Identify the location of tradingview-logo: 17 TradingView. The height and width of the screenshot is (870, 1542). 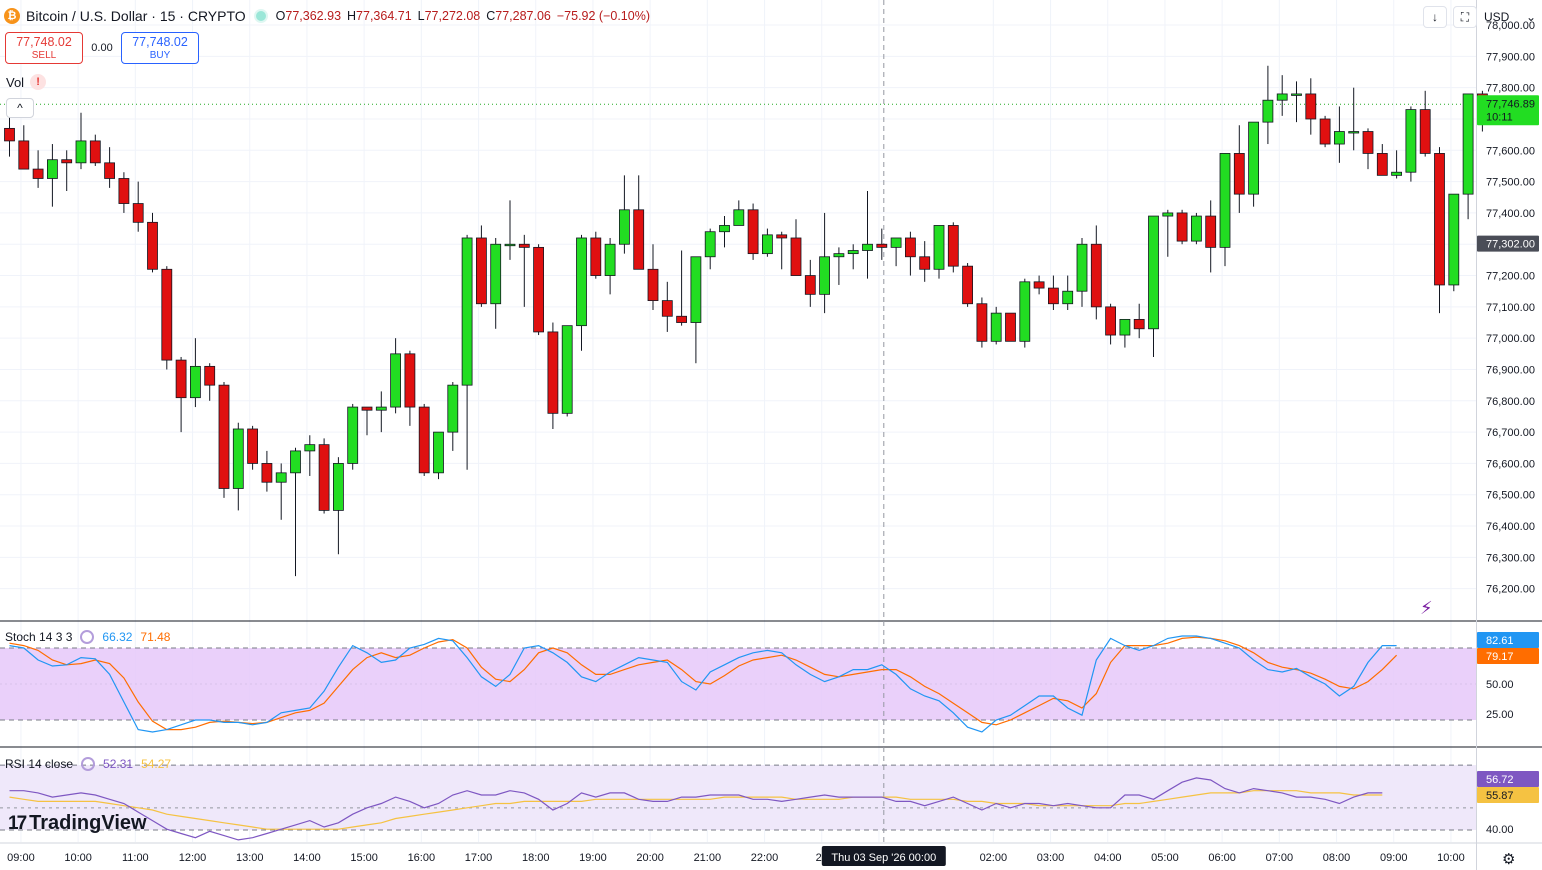
(77, 823).